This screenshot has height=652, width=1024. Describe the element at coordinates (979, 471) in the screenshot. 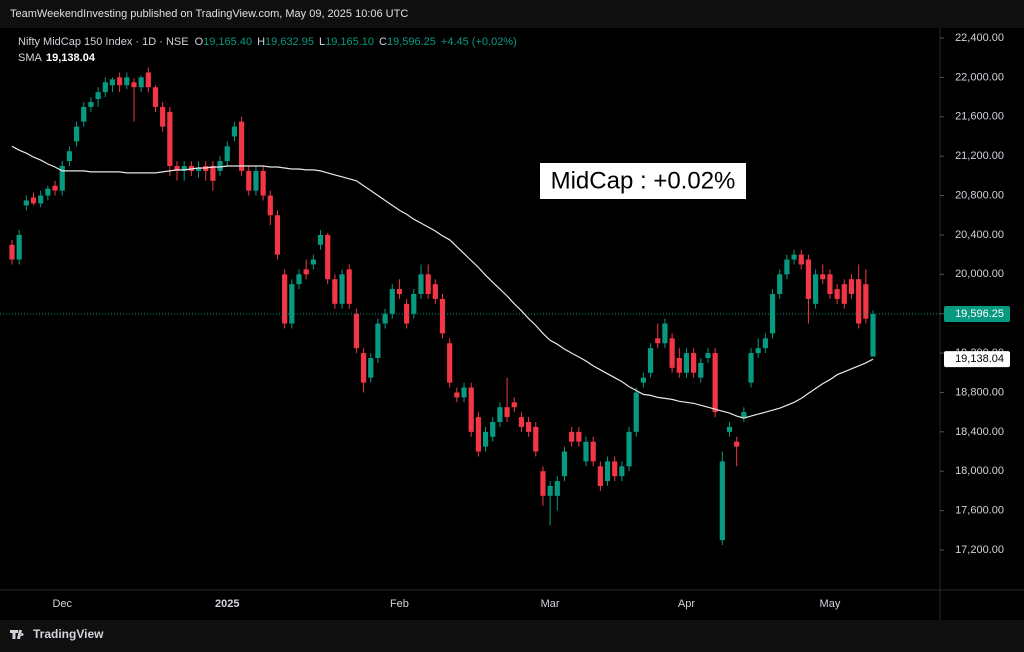

I see `y-tick-label: 18,000.00` at that location.